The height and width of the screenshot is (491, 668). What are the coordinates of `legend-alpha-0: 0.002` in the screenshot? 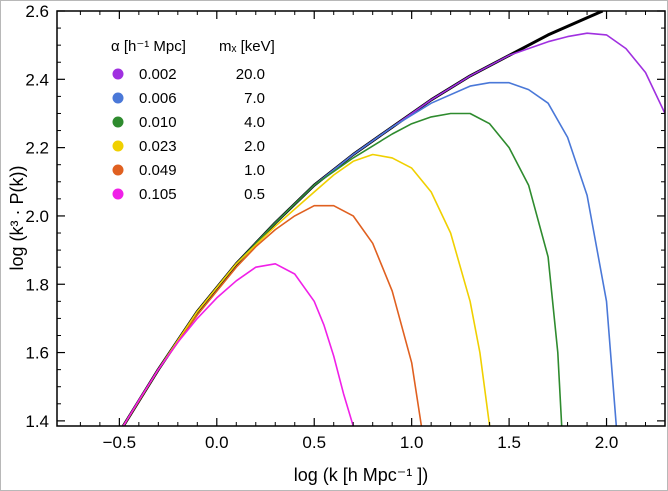 It's located at (158, 74).